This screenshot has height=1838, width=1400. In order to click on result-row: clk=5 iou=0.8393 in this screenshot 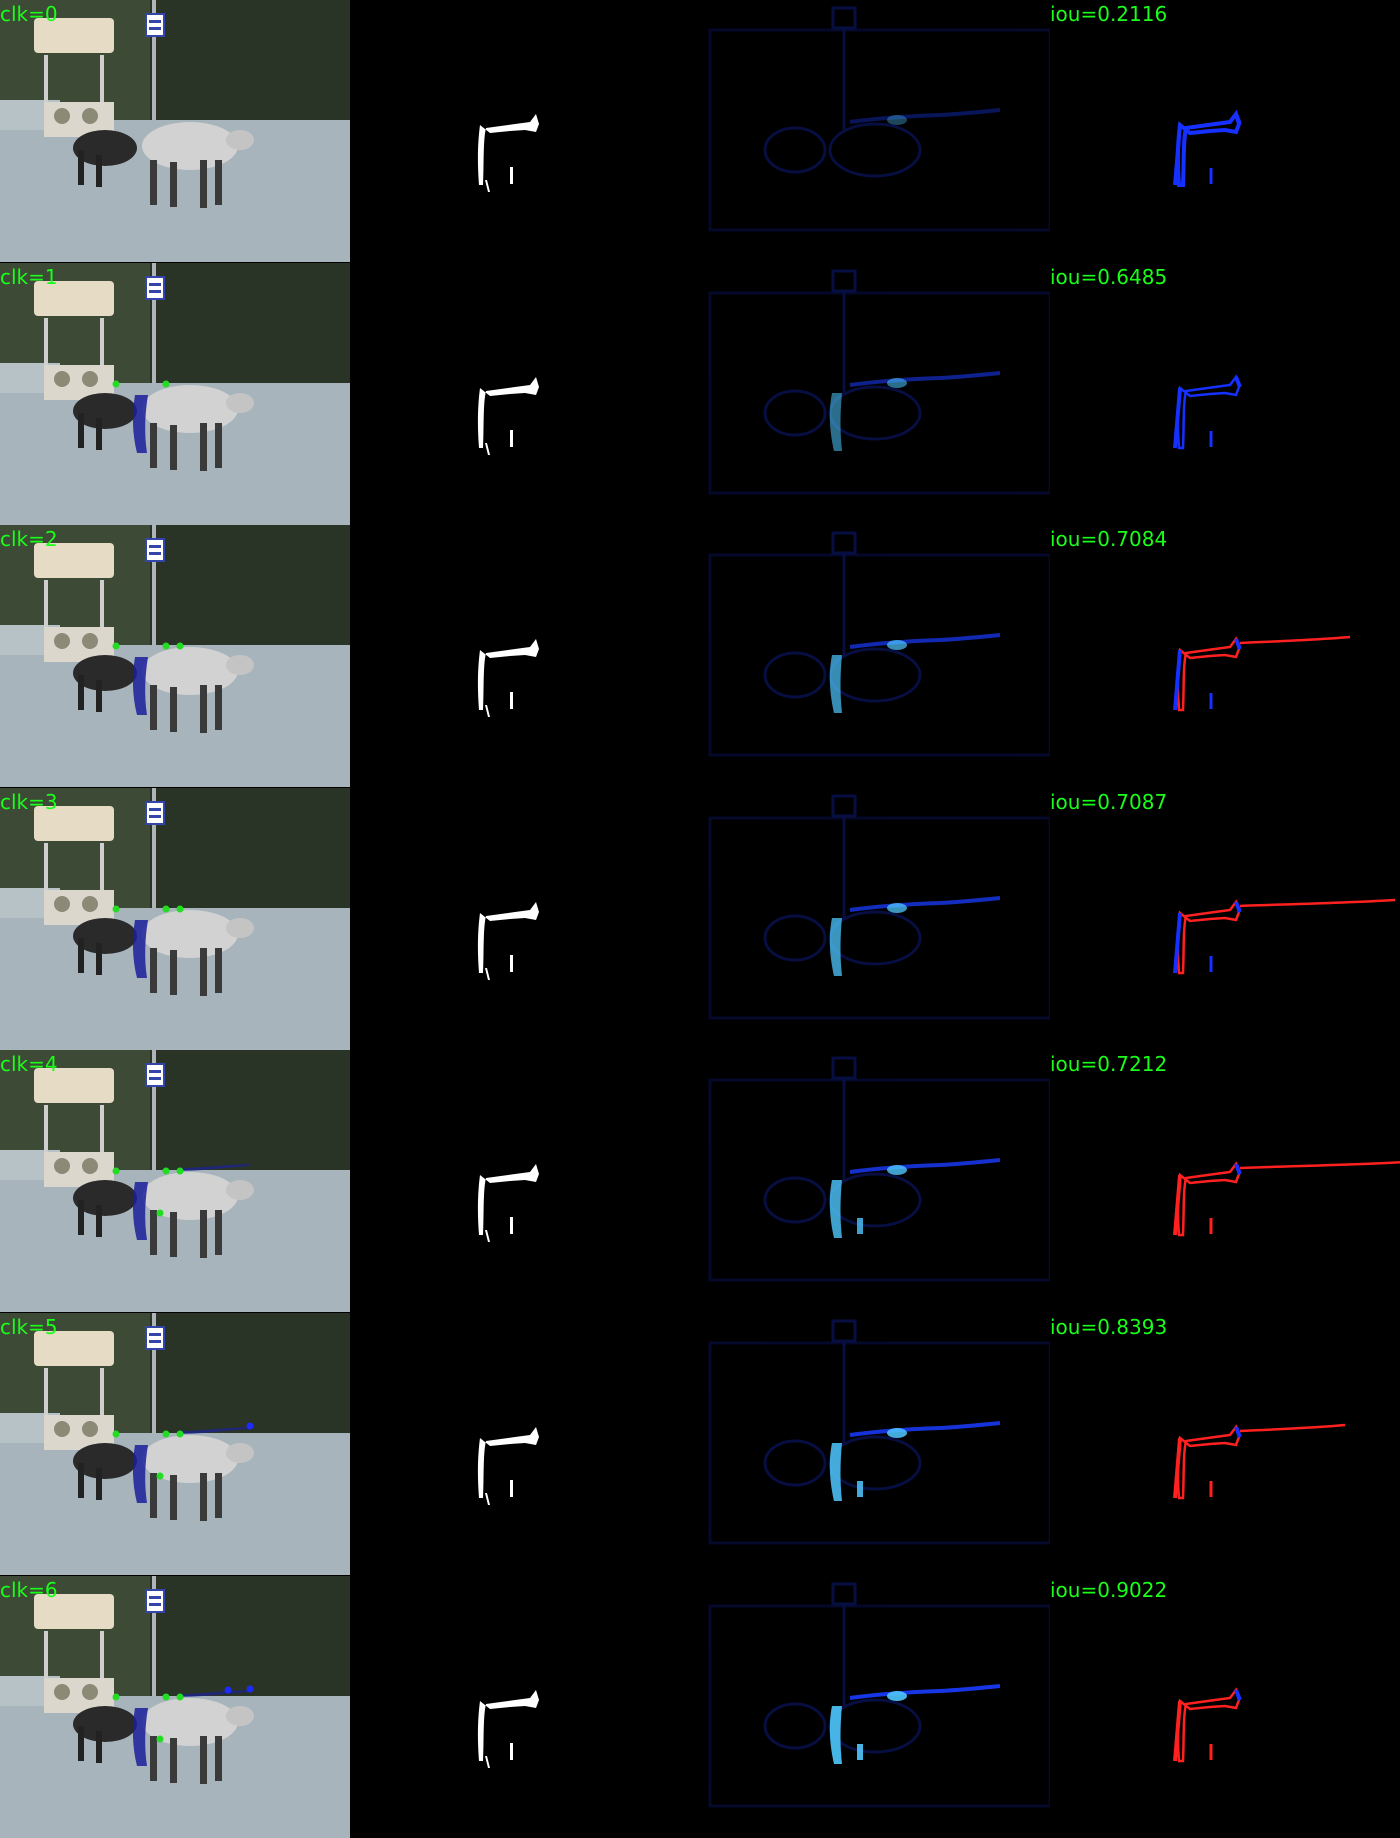, I will do `click(700, 1444)`.